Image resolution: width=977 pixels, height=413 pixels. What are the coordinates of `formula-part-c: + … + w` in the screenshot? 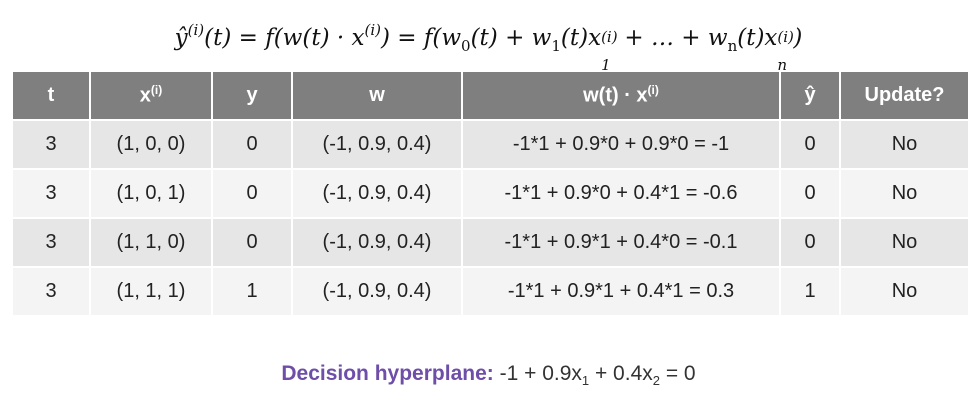 It's located at (672, 38).